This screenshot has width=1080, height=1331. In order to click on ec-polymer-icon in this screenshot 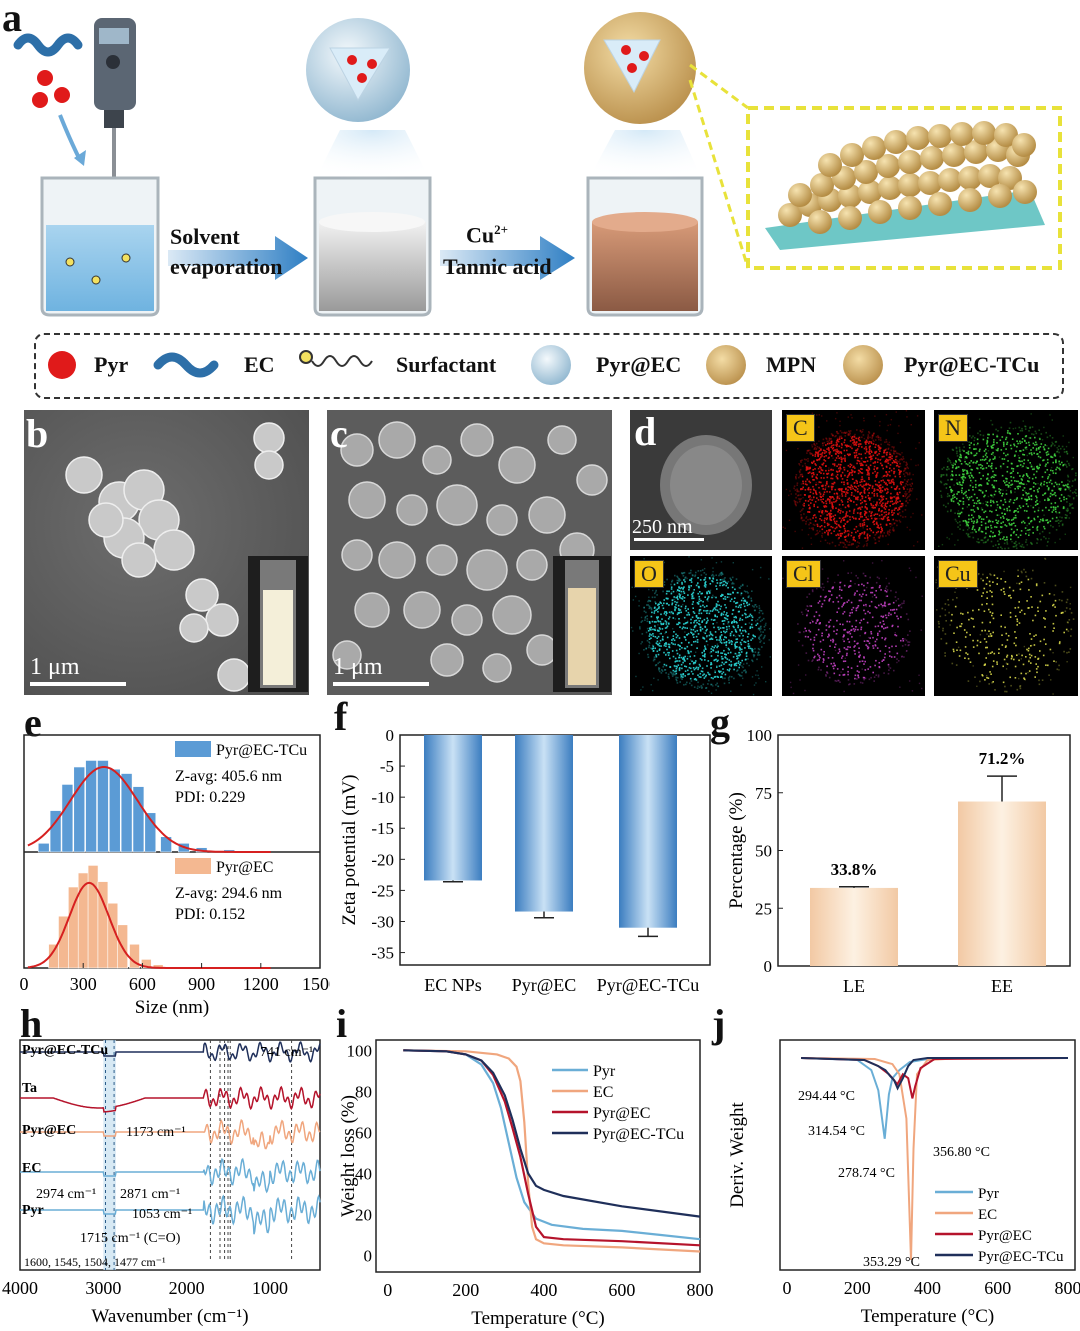, I will do `click(48, 45)`.